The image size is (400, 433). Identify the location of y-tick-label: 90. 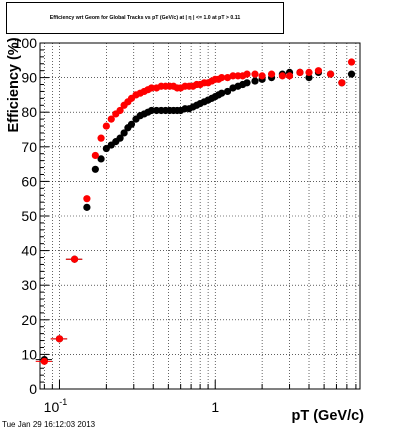
(29, 78).